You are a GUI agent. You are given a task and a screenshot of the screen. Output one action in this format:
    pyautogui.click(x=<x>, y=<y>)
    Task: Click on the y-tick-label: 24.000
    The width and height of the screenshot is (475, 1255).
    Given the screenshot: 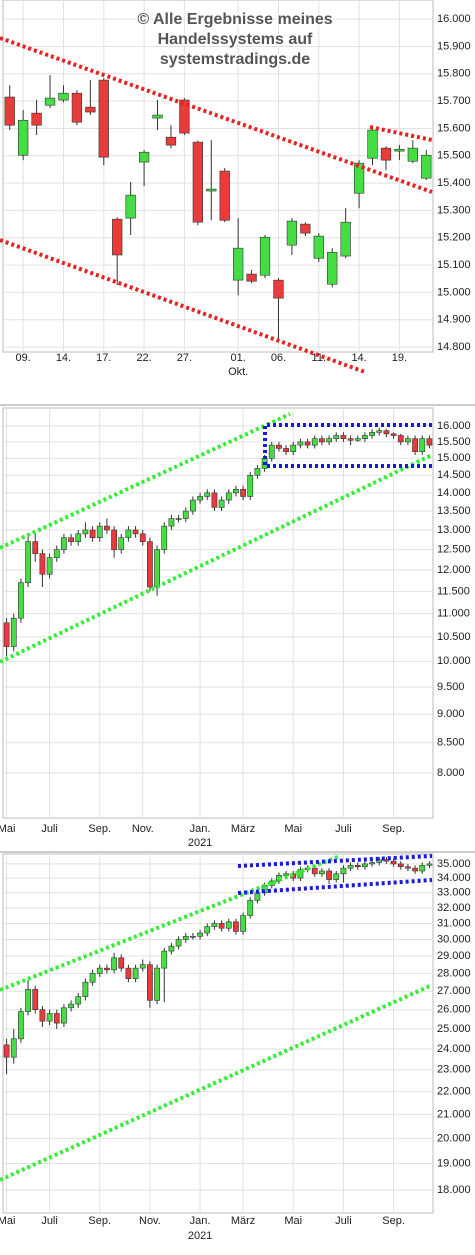 What is the action you would take?
    pyautogui.click(x=454, y=1049)
    